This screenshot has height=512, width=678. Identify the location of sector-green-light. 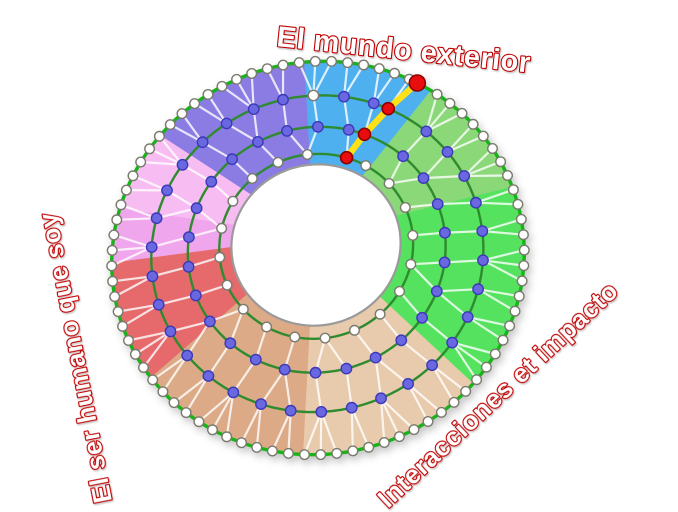
(437, 153).